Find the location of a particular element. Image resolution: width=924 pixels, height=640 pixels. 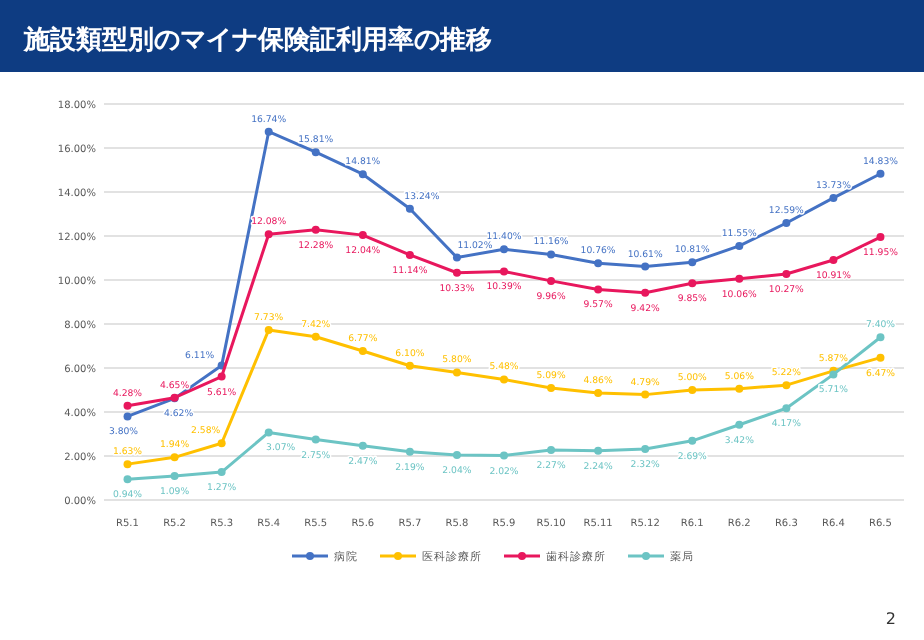

text: 2 is located at coordinates (890, 619).